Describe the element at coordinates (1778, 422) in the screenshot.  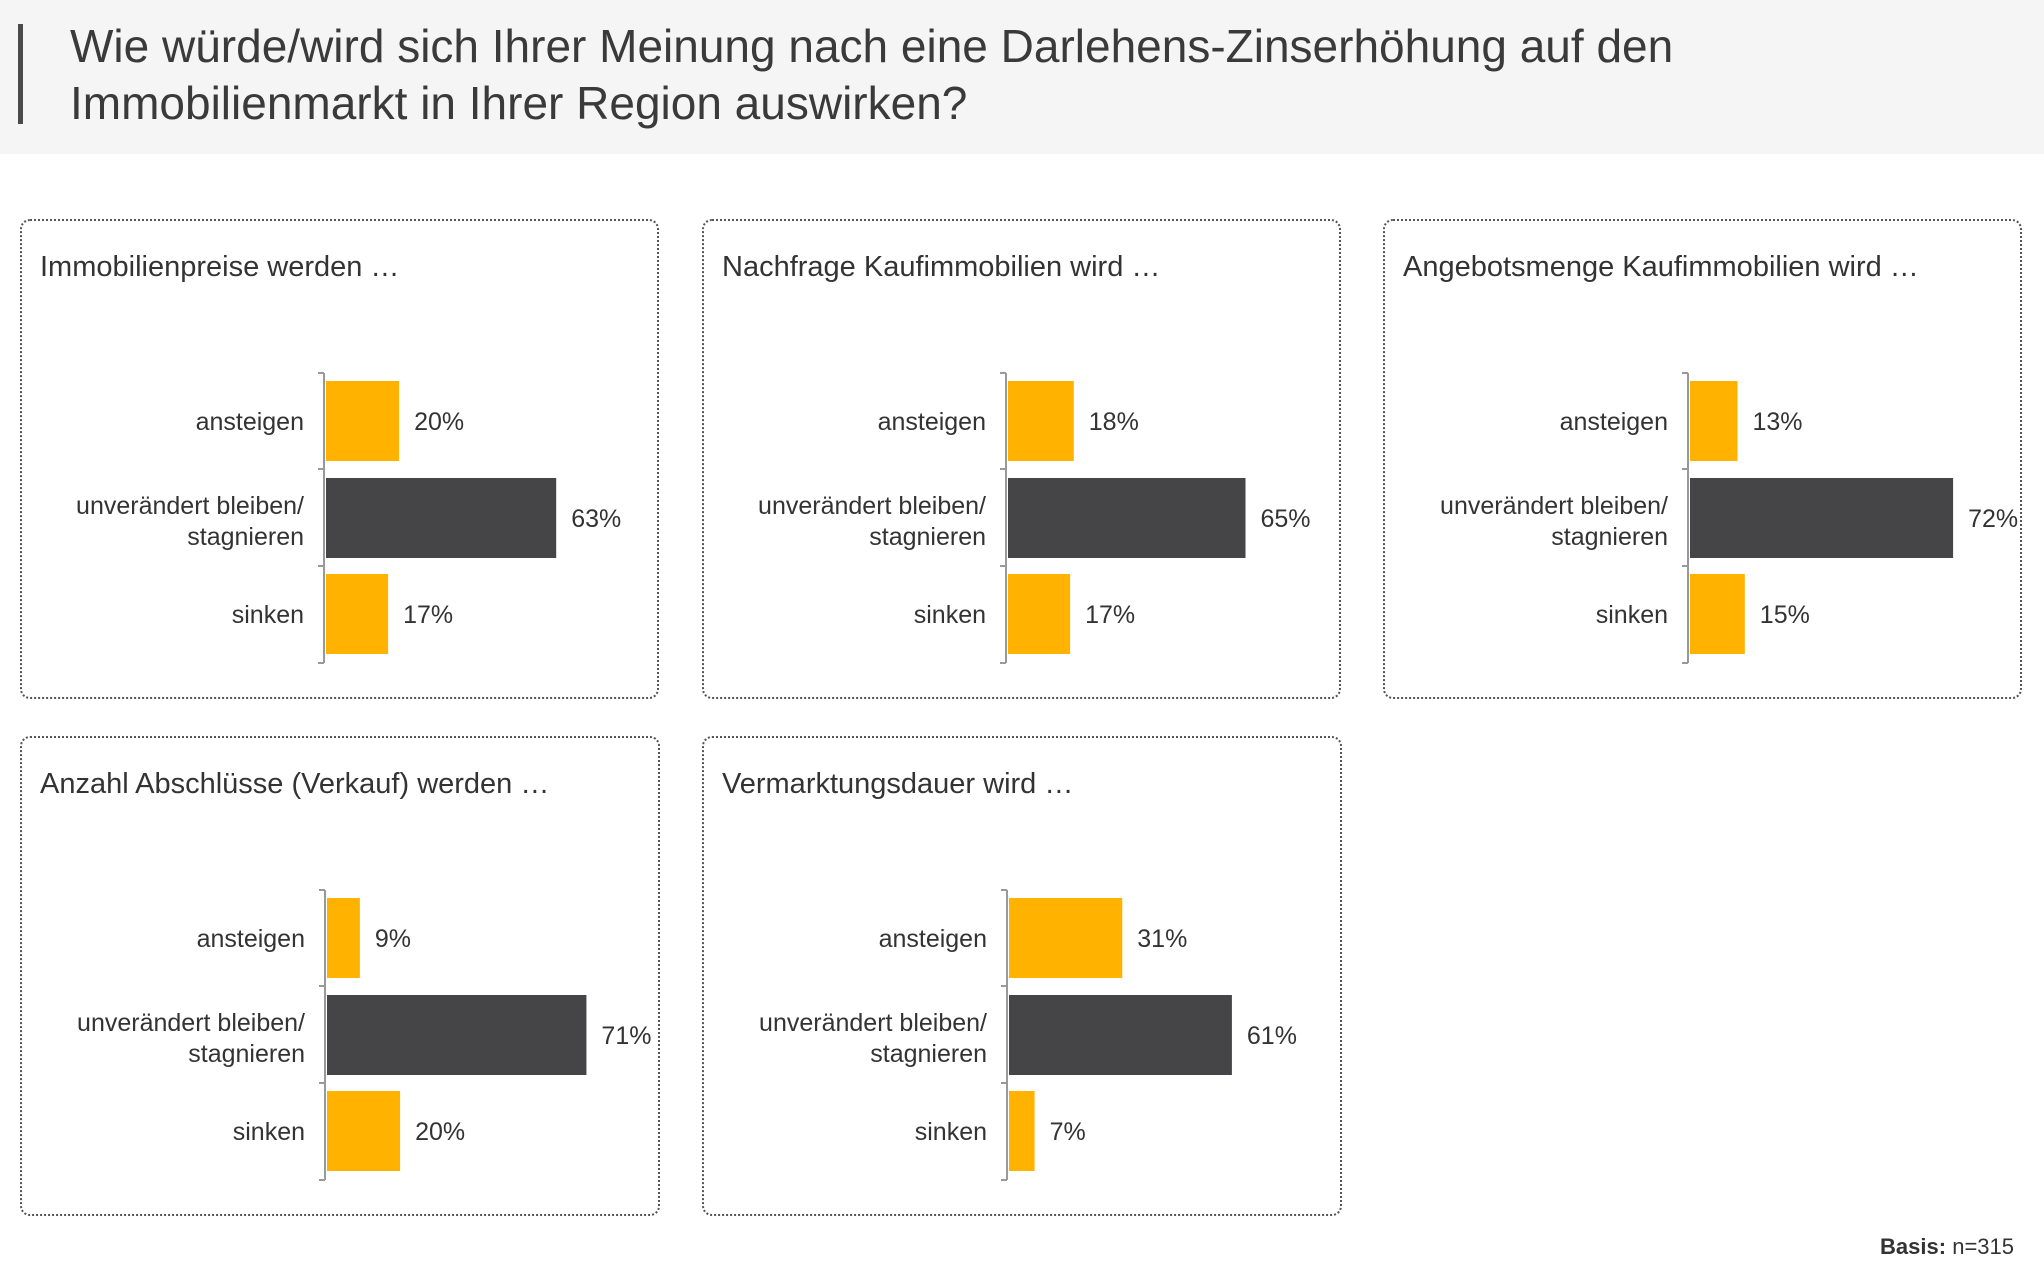
I see `data-label: 13%` at that location.